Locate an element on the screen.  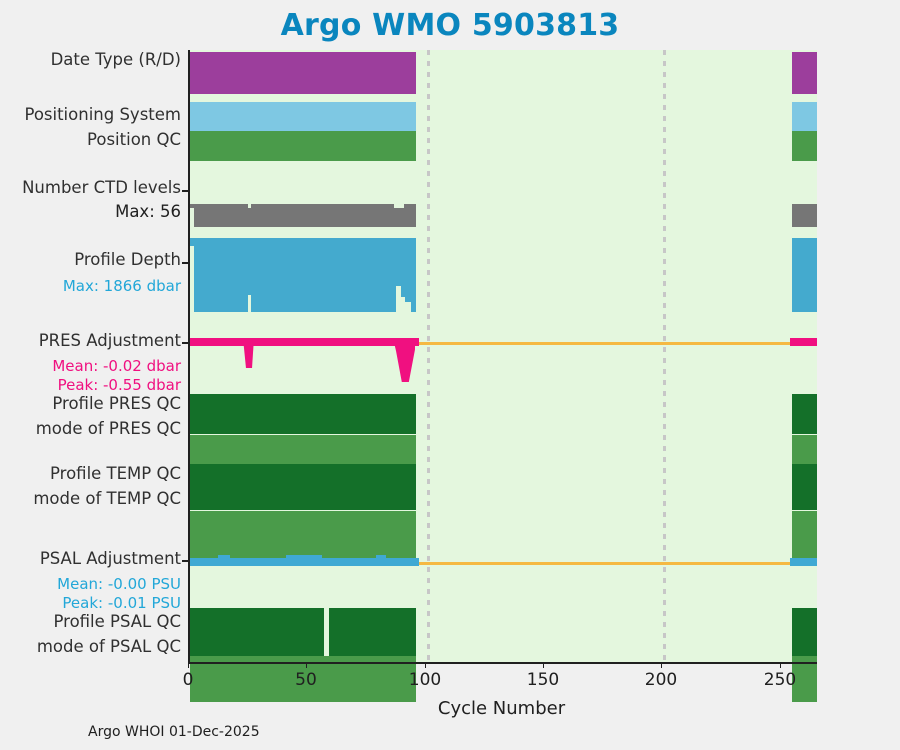
bar-profile-depth-leftedge is located at coordinates (192, 279).